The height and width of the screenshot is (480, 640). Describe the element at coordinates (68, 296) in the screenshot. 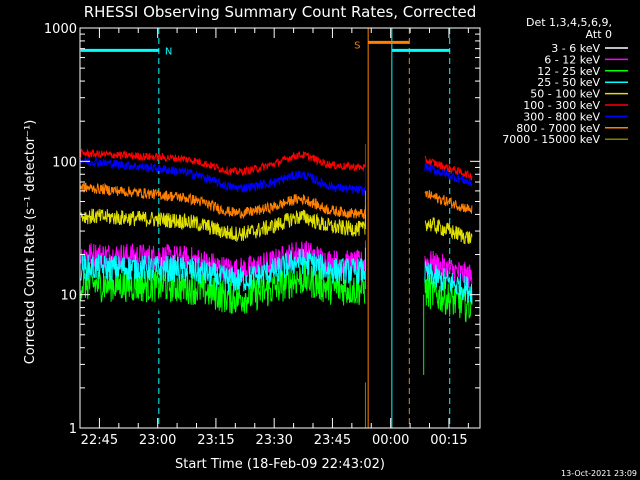

I see `y-tick-label: 10` at that location.